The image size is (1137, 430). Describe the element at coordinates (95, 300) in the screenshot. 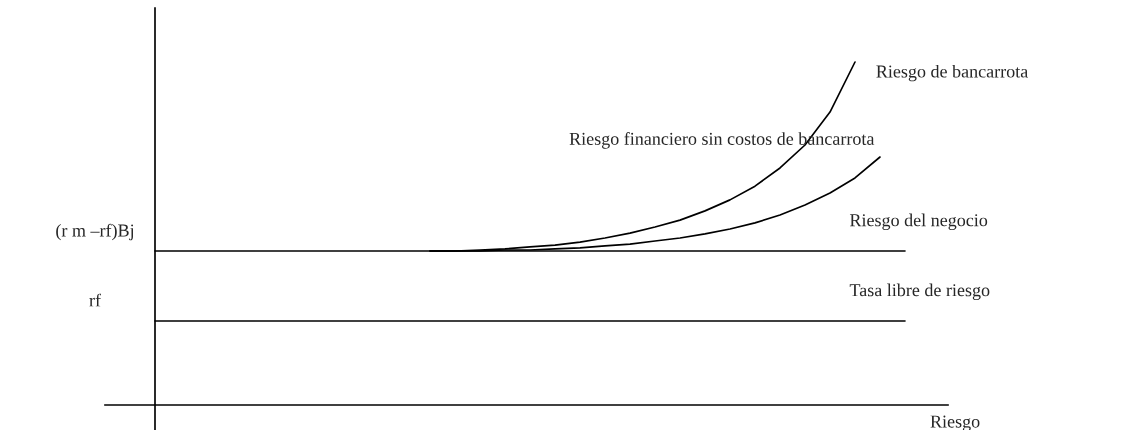

I see `text: rf` at that location.